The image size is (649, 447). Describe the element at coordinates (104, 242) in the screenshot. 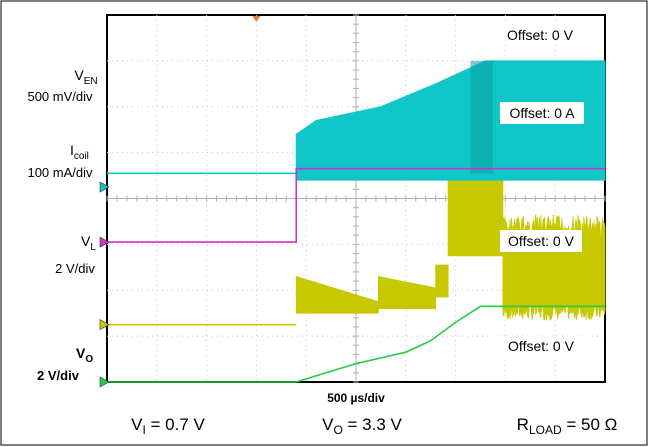

I see `ven-zero-marker` at that location.